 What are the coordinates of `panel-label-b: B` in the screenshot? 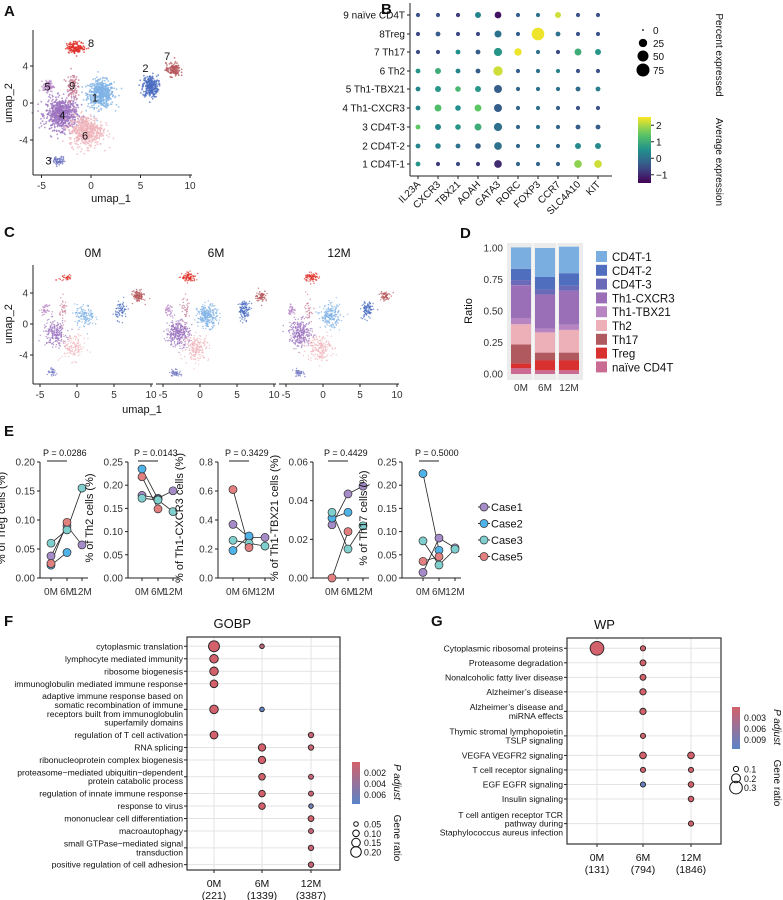 It's located at (386, 9).